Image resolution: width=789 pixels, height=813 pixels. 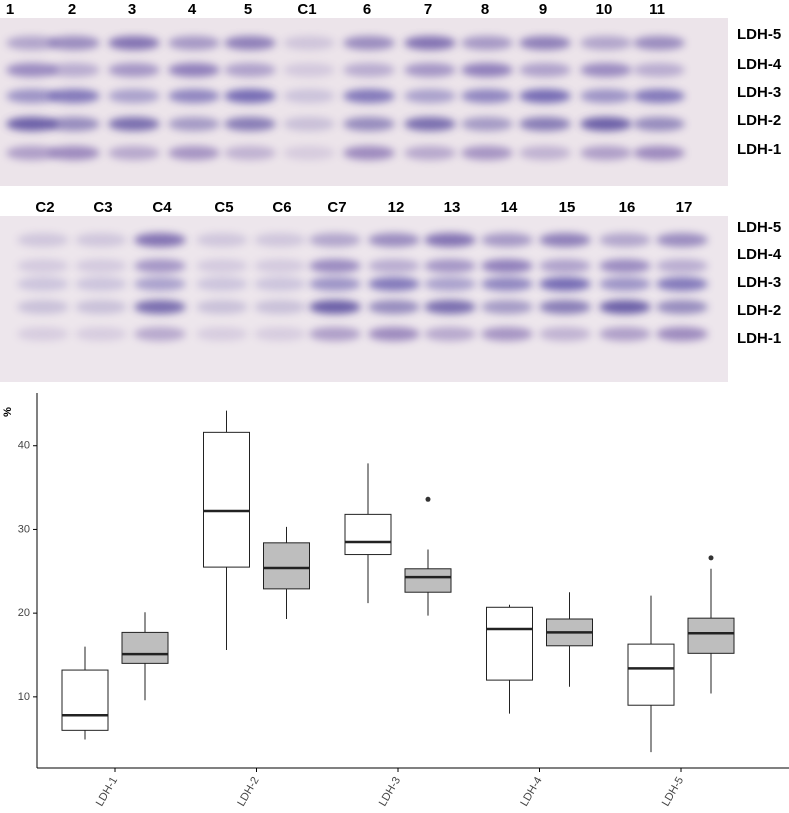 I want to click on lane-label: C4, so click(x=162, y=207).